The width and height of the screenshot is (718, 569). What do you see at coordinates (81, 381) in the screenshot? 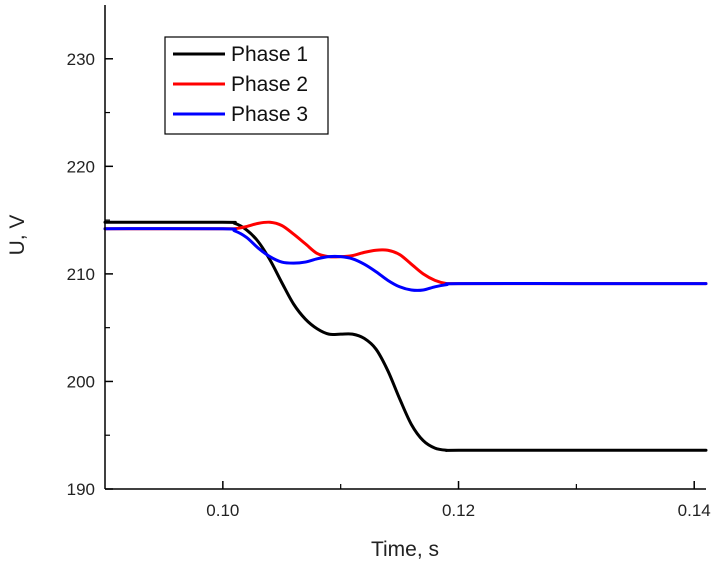
I see `y-tick-label: 200` at bounding box center [81, 381].